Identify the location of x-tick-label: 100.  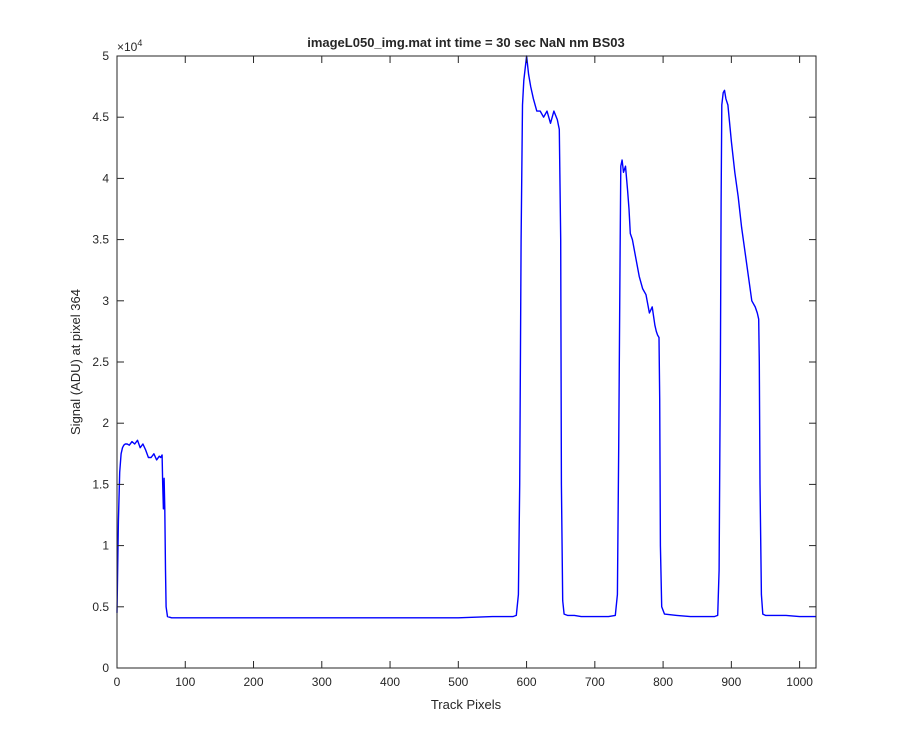
(185, 682).